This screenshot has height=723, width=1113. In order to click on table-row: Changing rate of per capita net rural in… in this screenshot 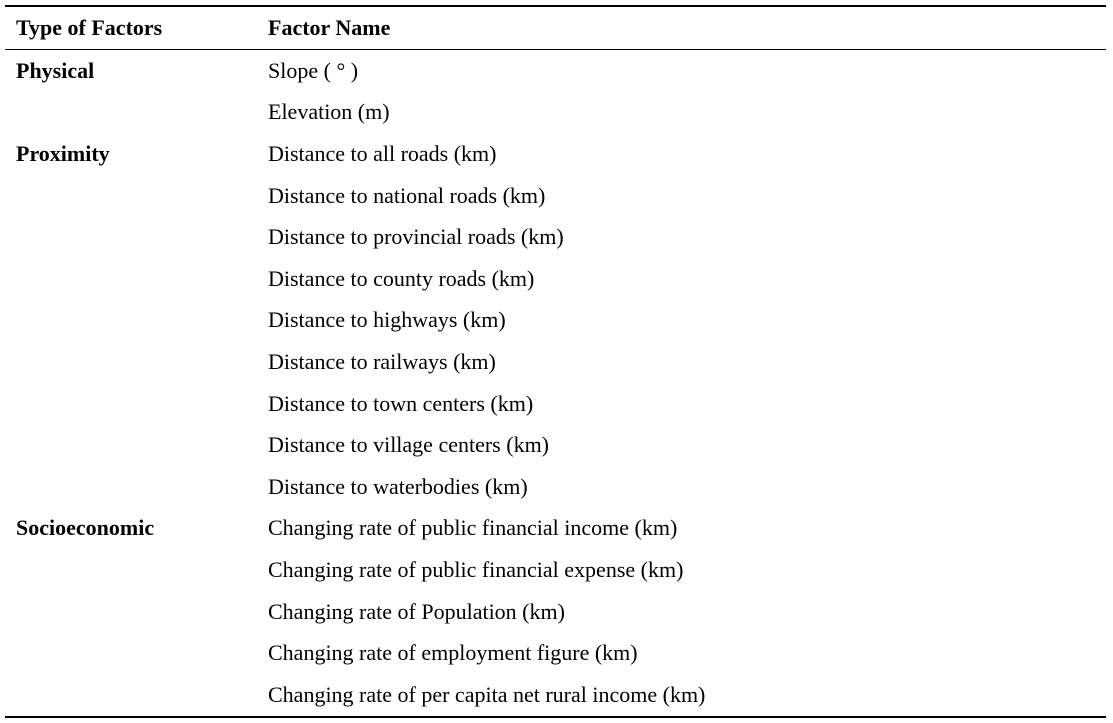, I will do `click(555, 695)`.